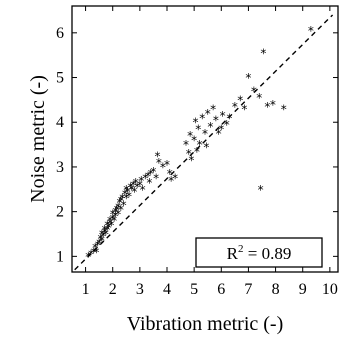 Image resolution: width=352 pixels, height=340 pixels. I want to click on x-axis-title: Vibration metric (-), so click(205, 324).